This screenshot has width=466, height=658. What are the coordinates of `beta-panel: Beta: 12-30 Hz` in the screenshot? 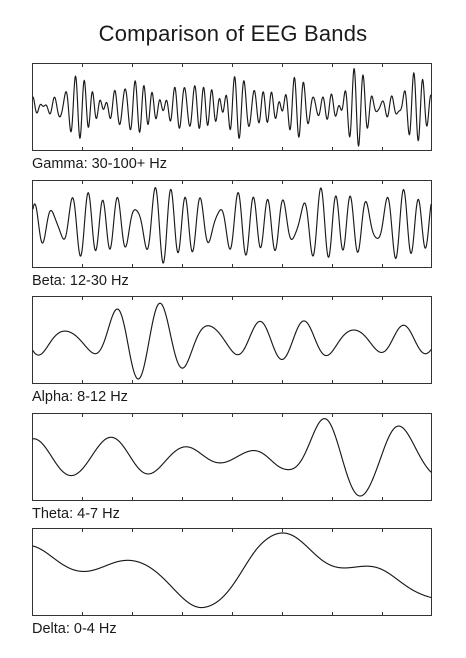 It's located at (232, 234).